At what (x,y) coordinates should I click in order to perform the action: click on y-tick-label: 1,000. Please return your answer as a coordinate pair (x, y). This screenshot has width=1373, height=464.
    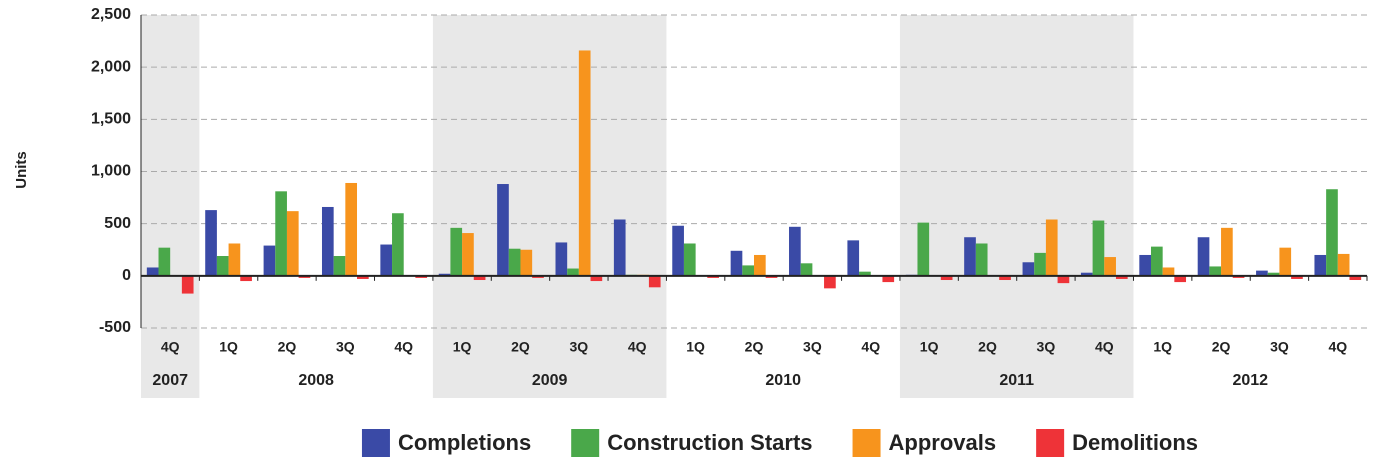
    Looking at the image, I should click on (111, 171).